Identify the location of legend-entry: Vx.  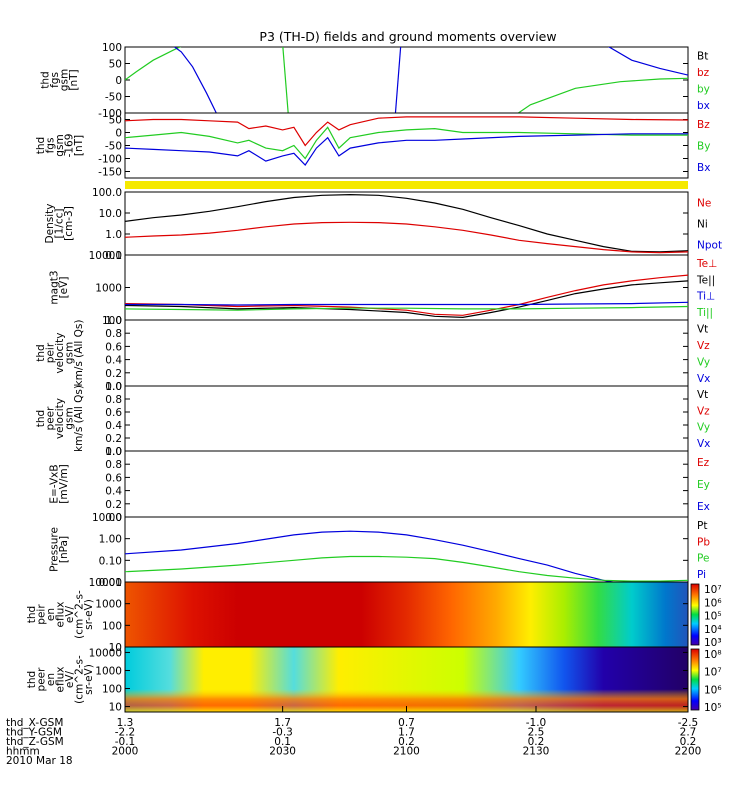
(703, 444).